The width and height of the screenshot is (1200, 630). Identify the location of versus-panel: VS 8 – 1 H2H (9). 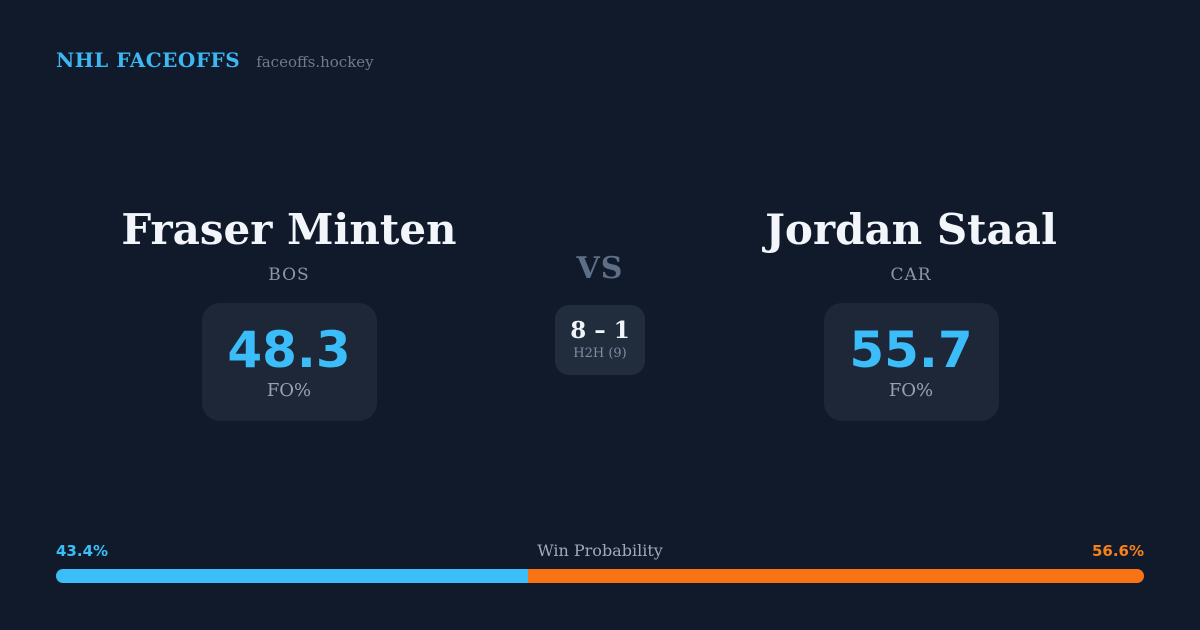
(600, 313).